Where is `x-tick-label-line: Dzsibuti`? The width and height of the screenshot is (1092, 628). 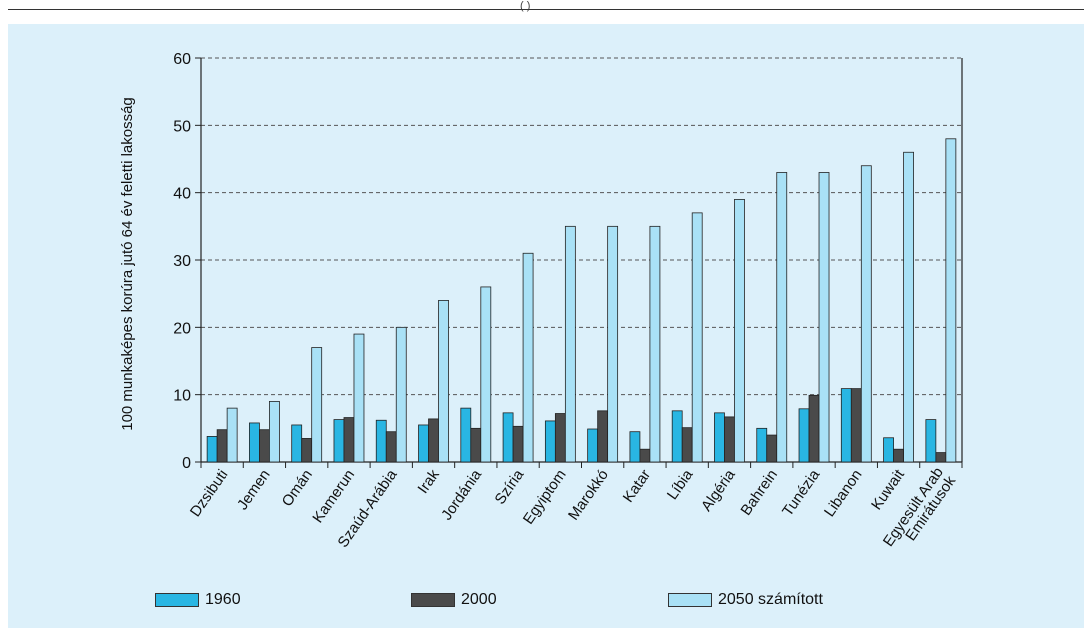
x-tick-label-line: Dzsibuti is located at coordinates (209, 493).